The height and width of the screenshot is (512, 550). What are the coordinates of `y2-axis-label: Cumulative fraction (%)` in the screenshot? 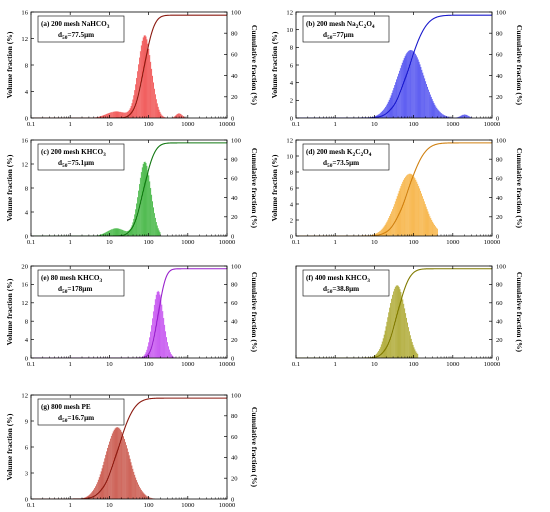 It's located at (254, 188).